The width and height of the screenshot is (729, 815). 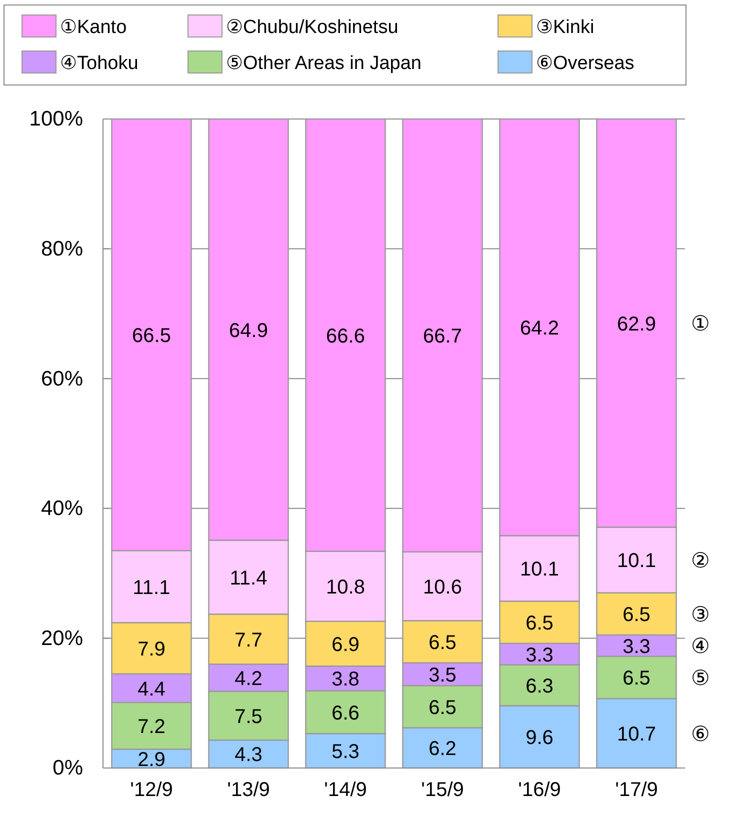 I want to click on data-label: 10.7, so click(x=636, y=734).